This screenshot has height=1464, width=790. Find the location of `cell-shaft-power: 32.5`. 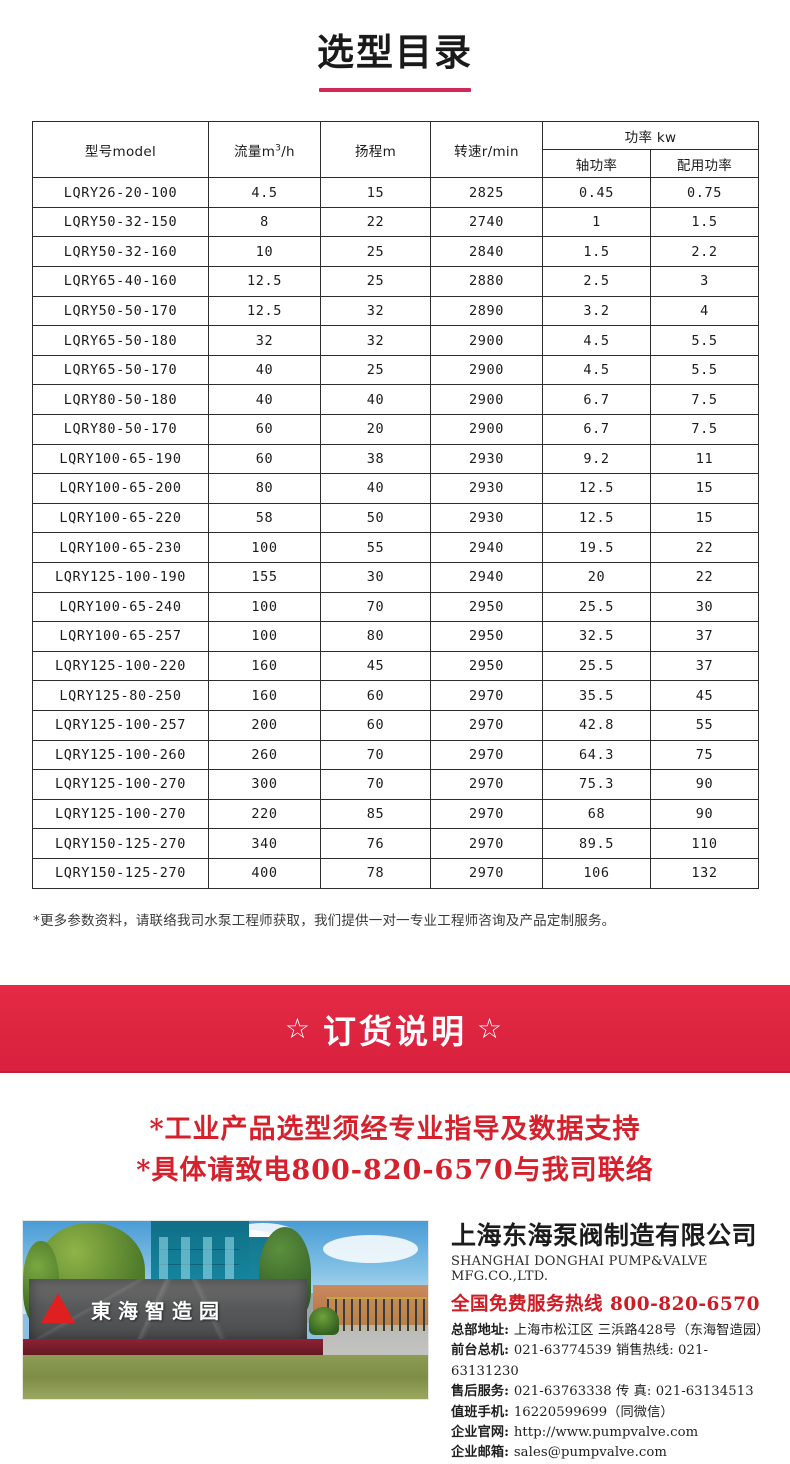

cell-shaft-power: 32.5 is located at coordinates (596, 636).